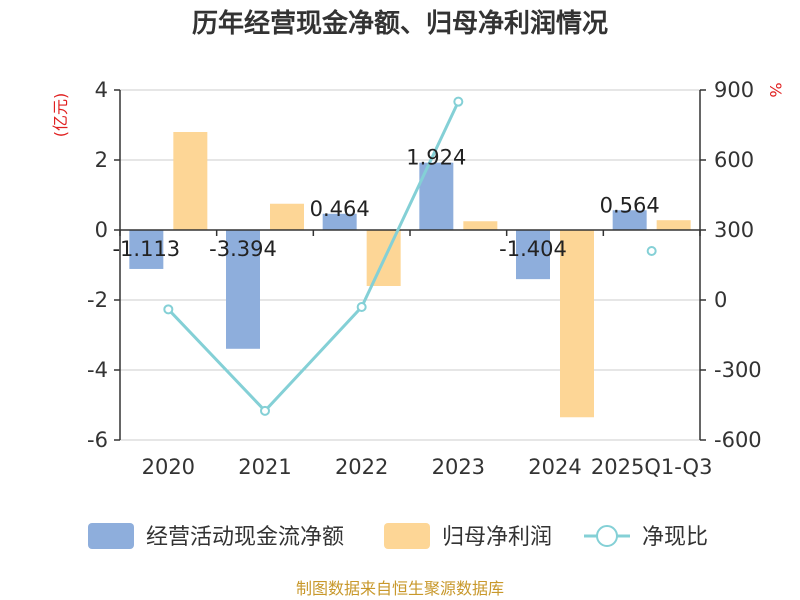 Image resolution: width=800 pixels, height=600 pixels. Describe the element at coordinates (652, 467) in the screenshot. I see `x-axis-tick-label: 2025Q1-Q3` at that location.